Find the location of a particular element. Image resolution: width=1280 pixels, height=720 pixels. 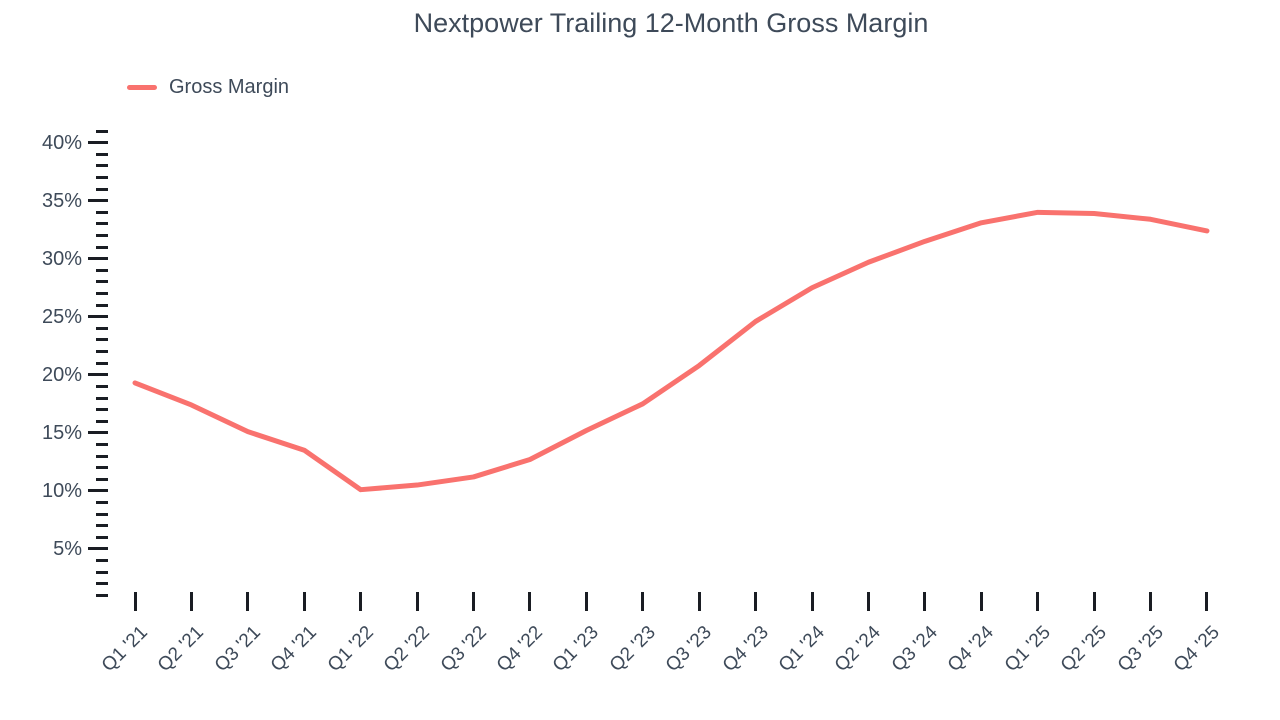

x-tick-label: Q4 '22 is located at coordinates (519, 649).